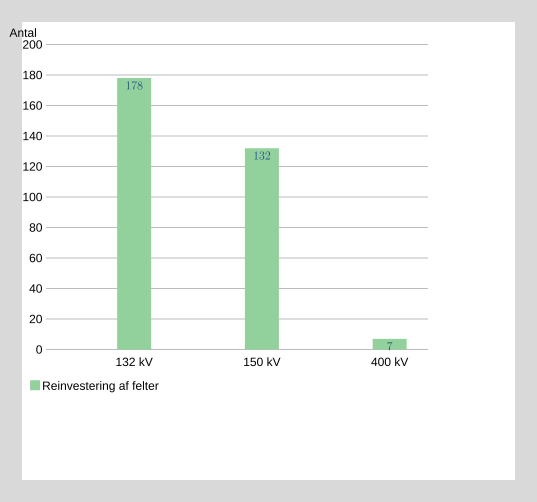 Image resolution: width=537 pixels, height=502 pixels. What do you see at coordinates (32, 197) in the screenshot?
I see `y-tick-label: 100` at bounding box center [32, 197].